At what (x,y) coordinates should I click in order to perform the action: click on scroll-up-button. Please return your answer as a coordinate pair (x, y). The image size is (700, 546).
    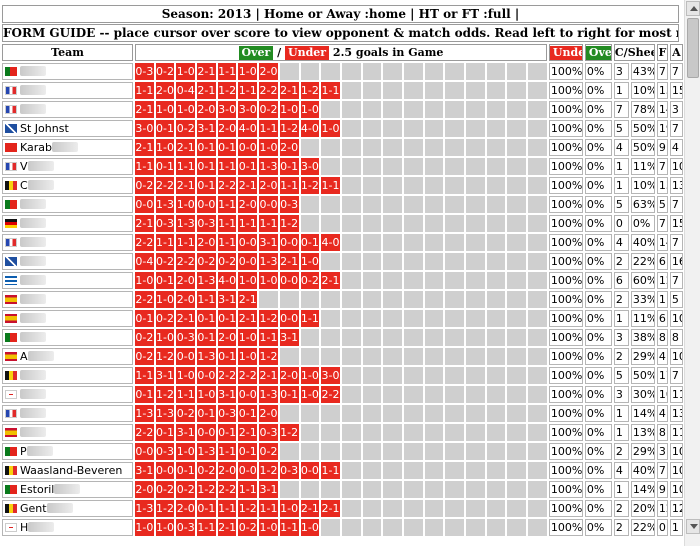
    Looking at the image, I should click on (693, 8).